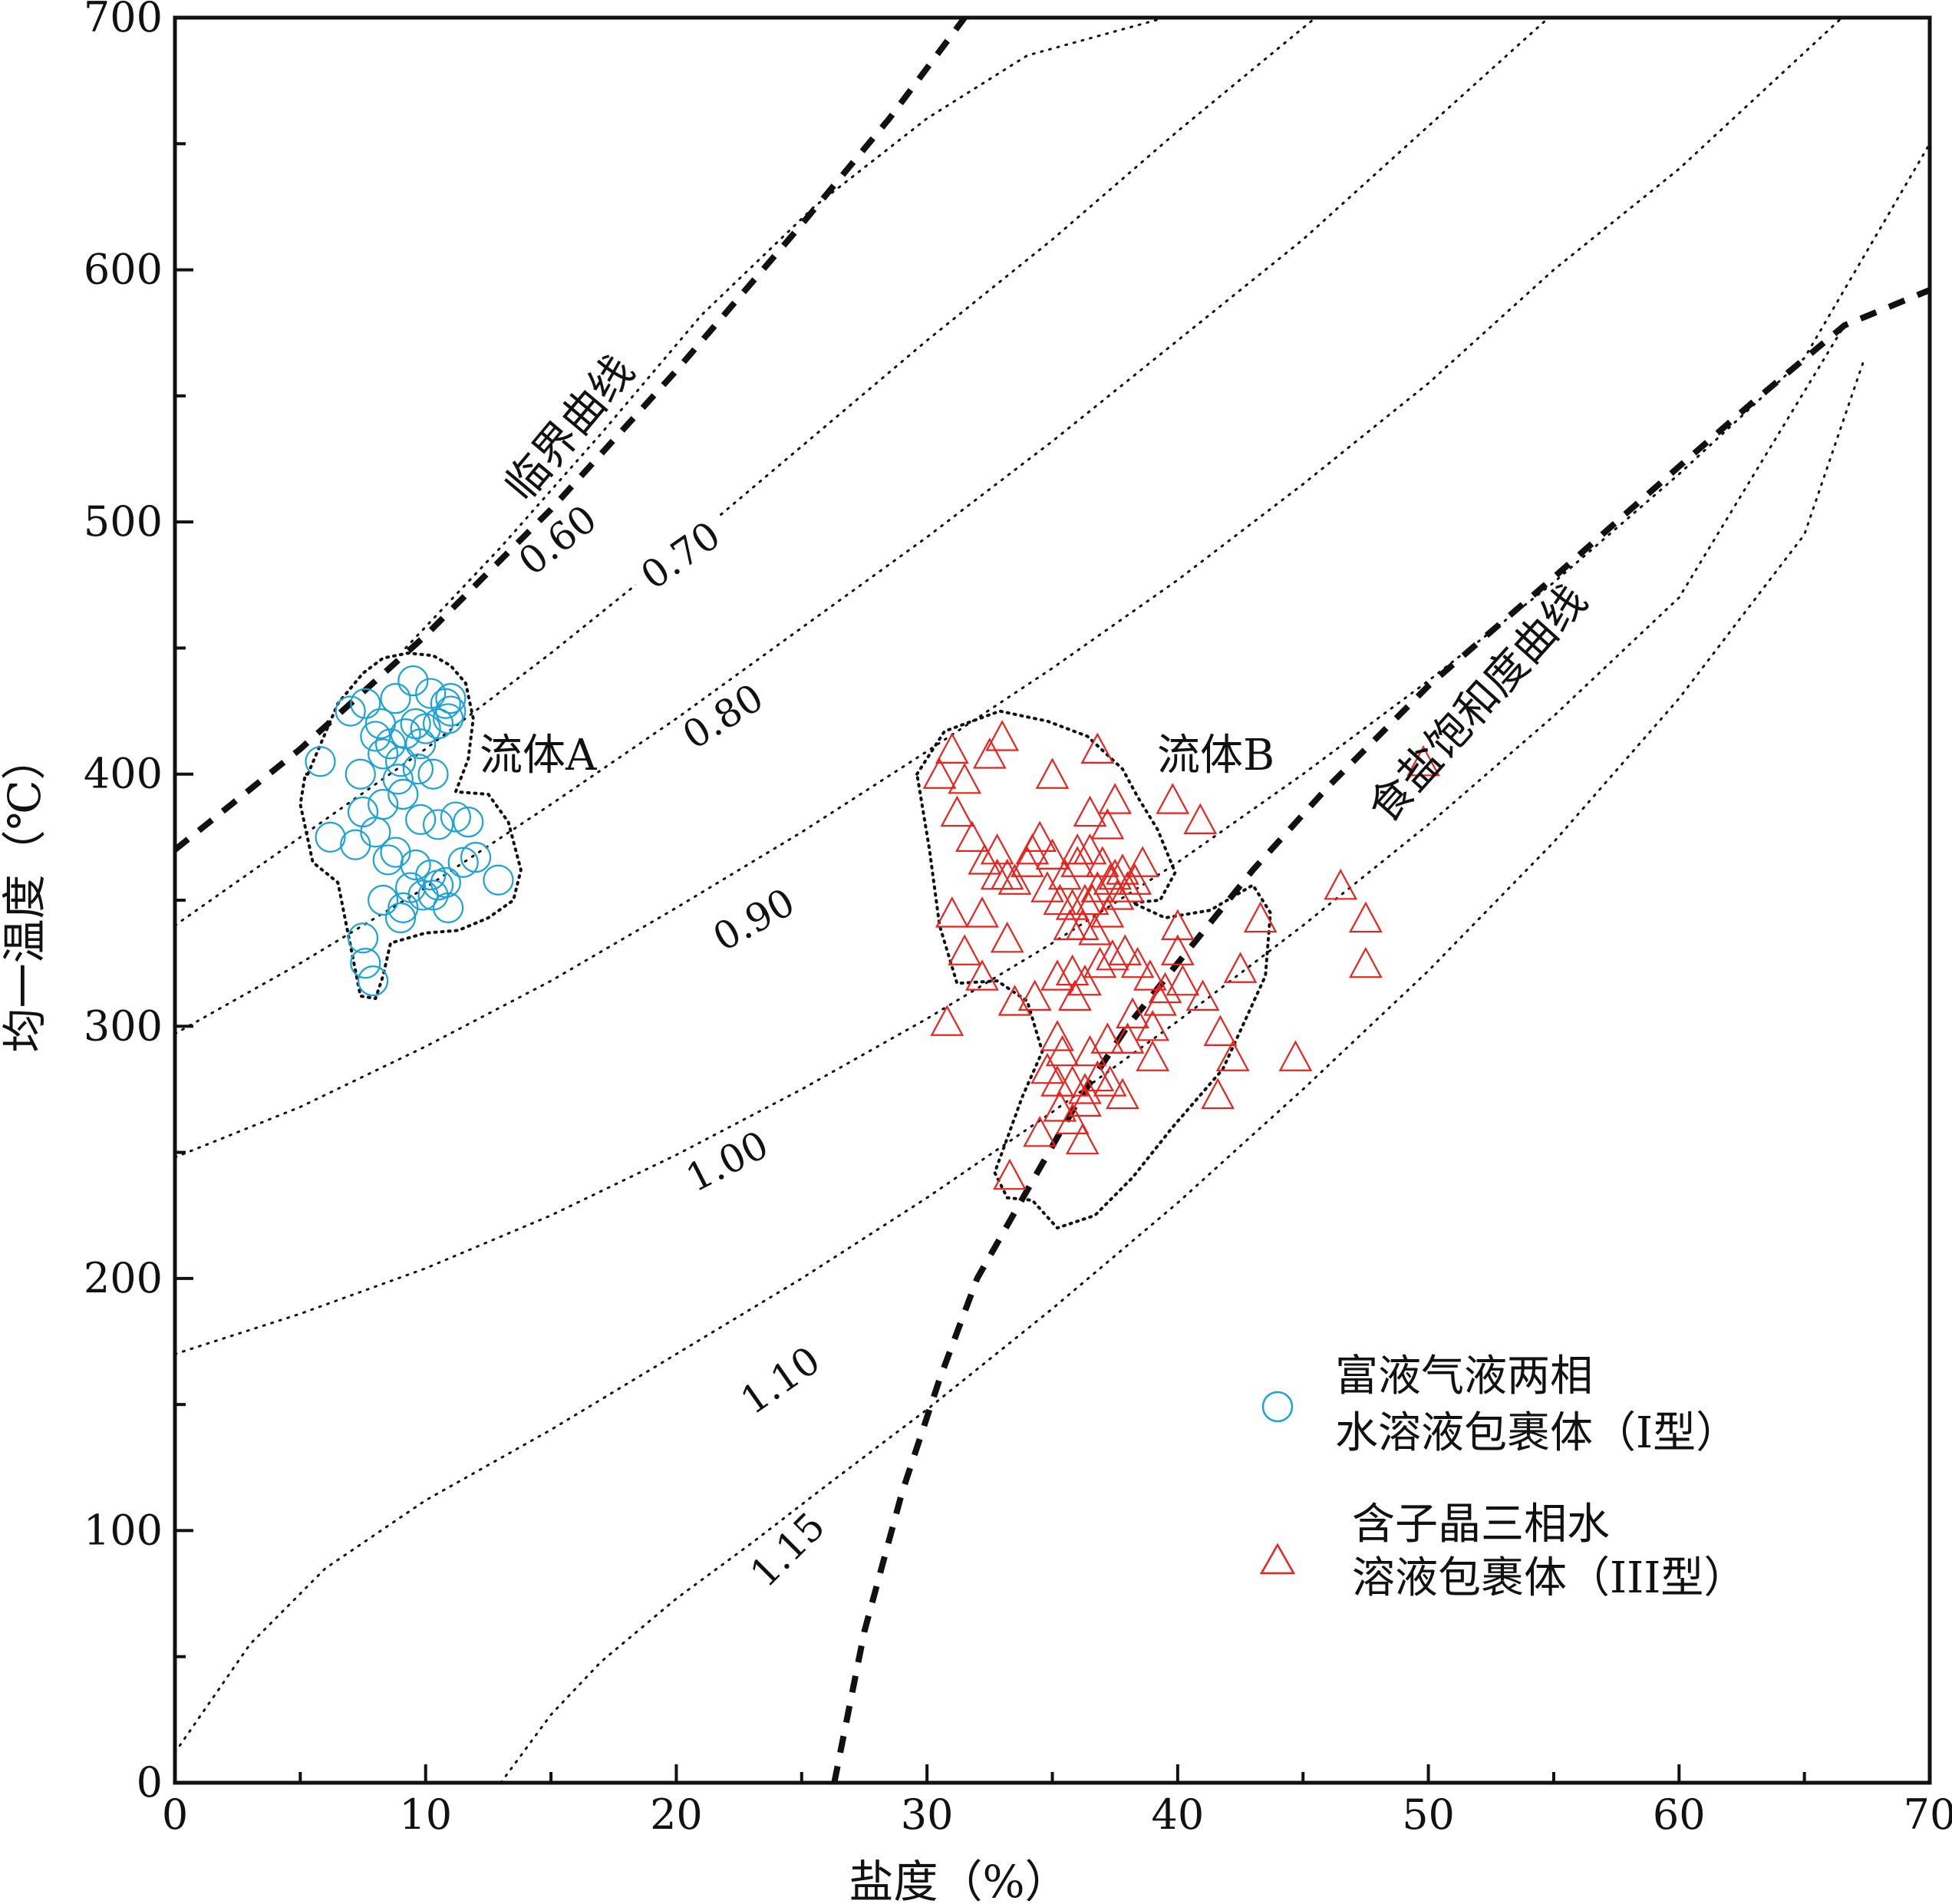  Describe the element at coordinates (727, 1161) in the screenshot. I see `isochore-label-1-00: 1.00` at that location.